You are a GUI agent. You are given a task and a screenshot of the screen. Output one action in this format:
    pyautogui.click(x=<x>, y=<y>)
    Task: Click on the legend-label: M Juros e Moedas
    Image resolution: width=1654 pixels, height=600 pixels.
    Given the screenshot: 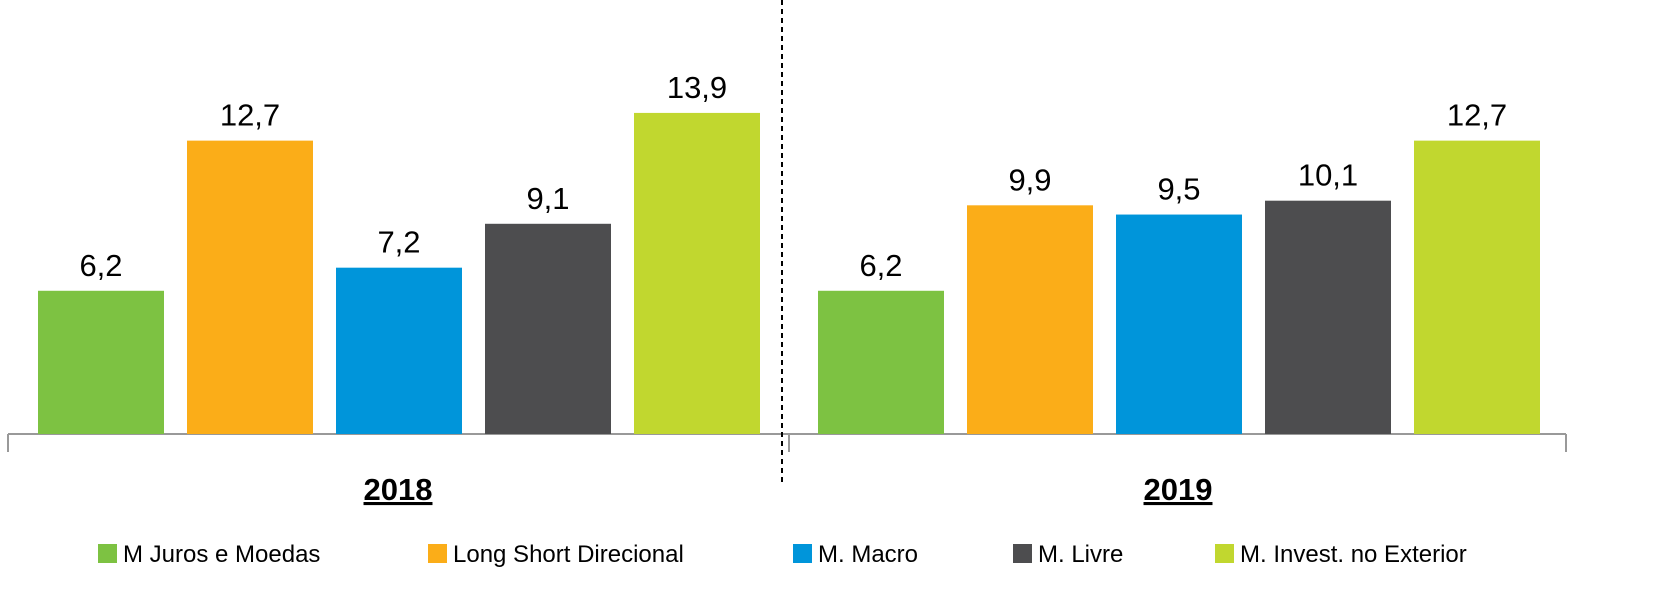 What is the action you would take?
    pyautogui.click(x=221, y=554)
    